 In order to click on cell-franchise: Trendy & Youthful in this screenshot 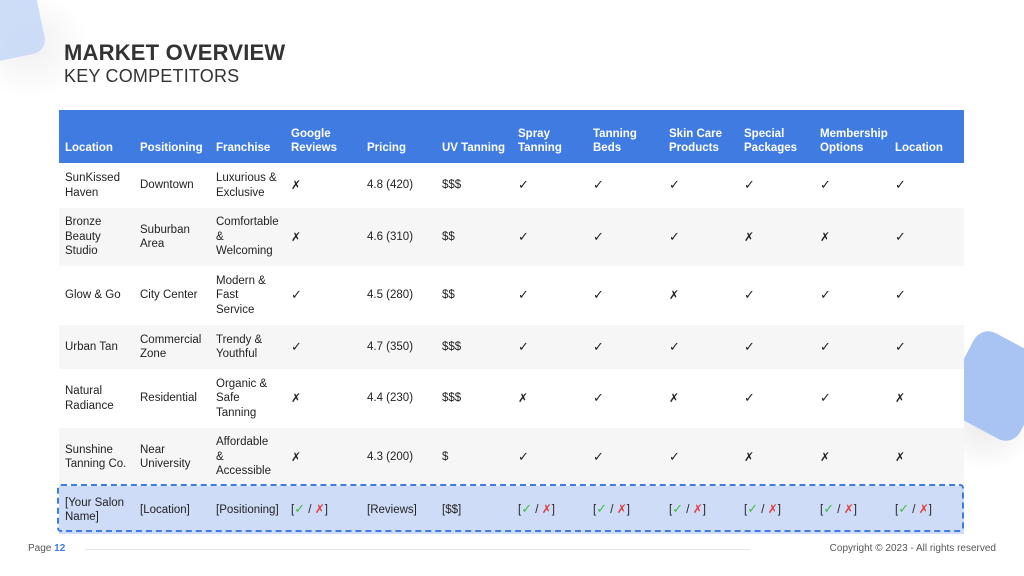, I will do `click(247, 347)`.